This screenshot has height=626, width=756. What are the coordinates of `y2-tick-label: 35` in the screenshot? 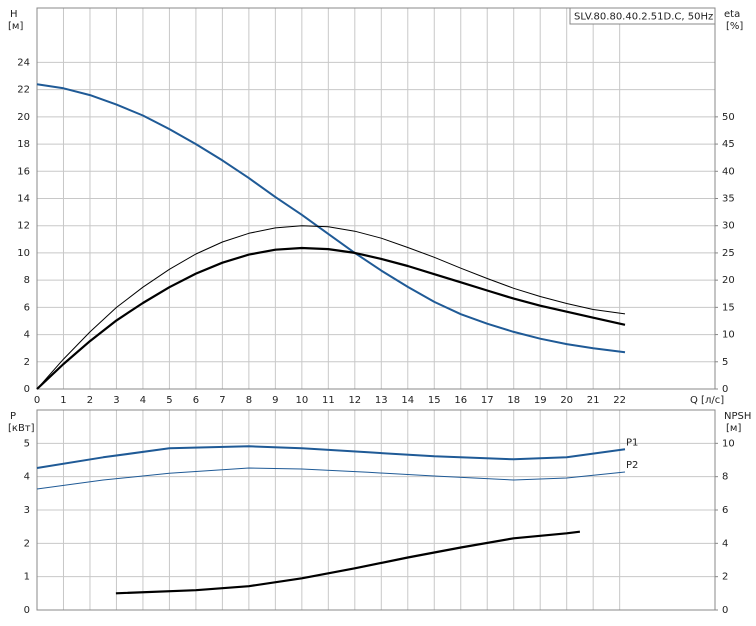 It's located at (728, 199).